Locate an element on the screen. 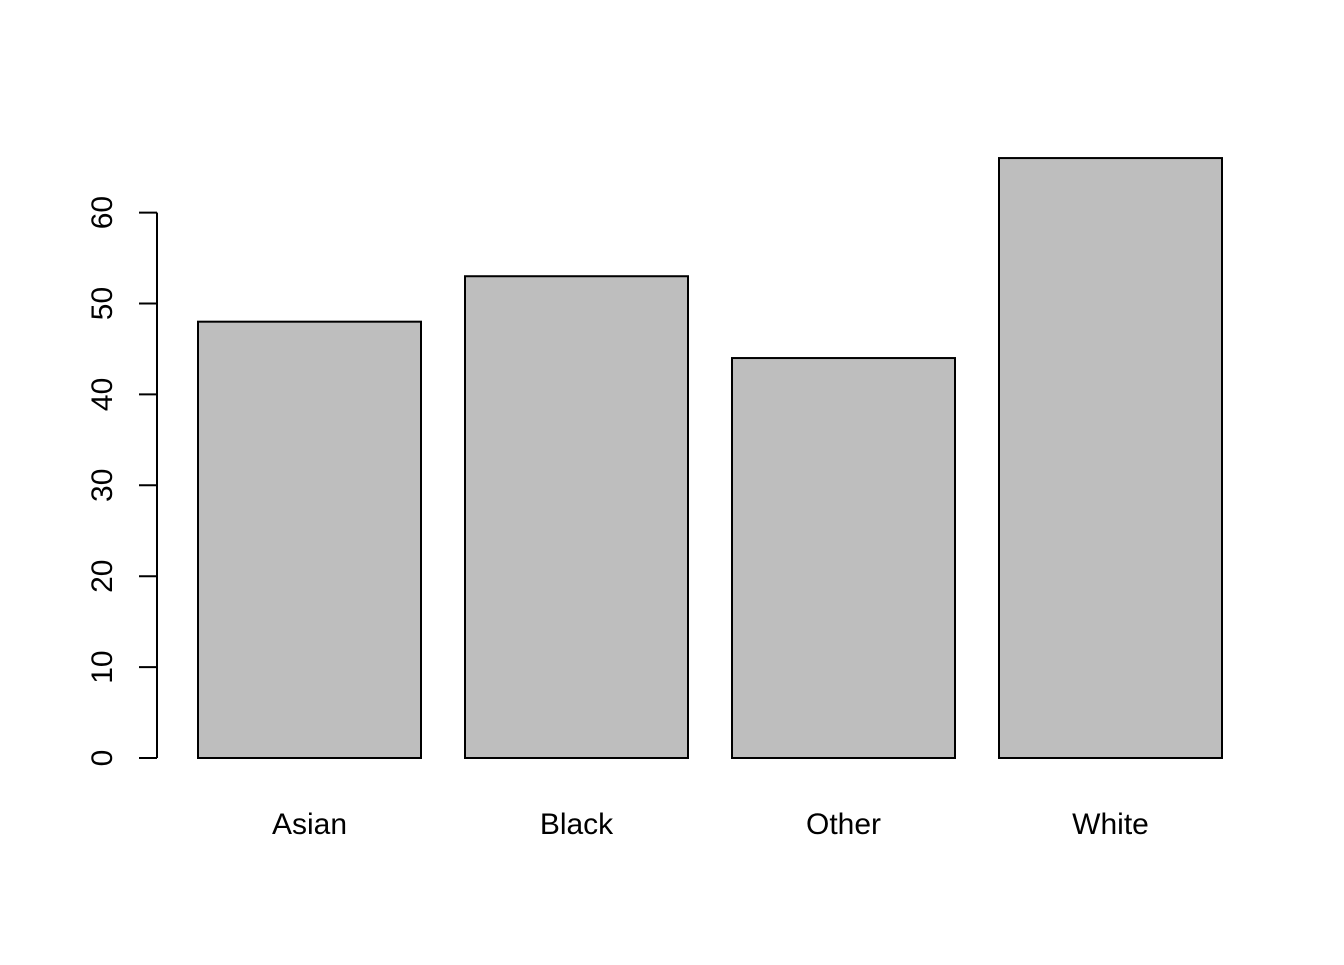  x-tick-label-other: Other is located at coordinates (843, 824).